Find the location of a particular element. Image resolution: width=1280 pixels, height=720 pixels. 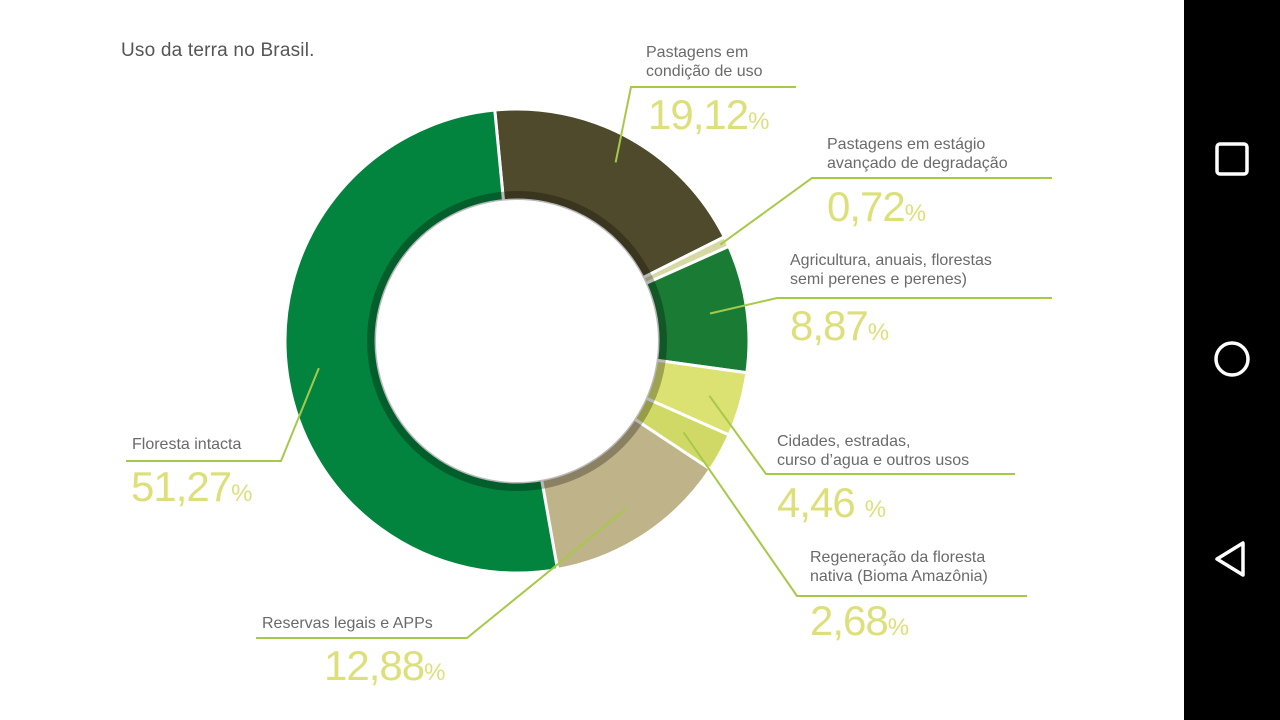

value-pastagens-uso: 19,12% is located at coordinates (709, 114).